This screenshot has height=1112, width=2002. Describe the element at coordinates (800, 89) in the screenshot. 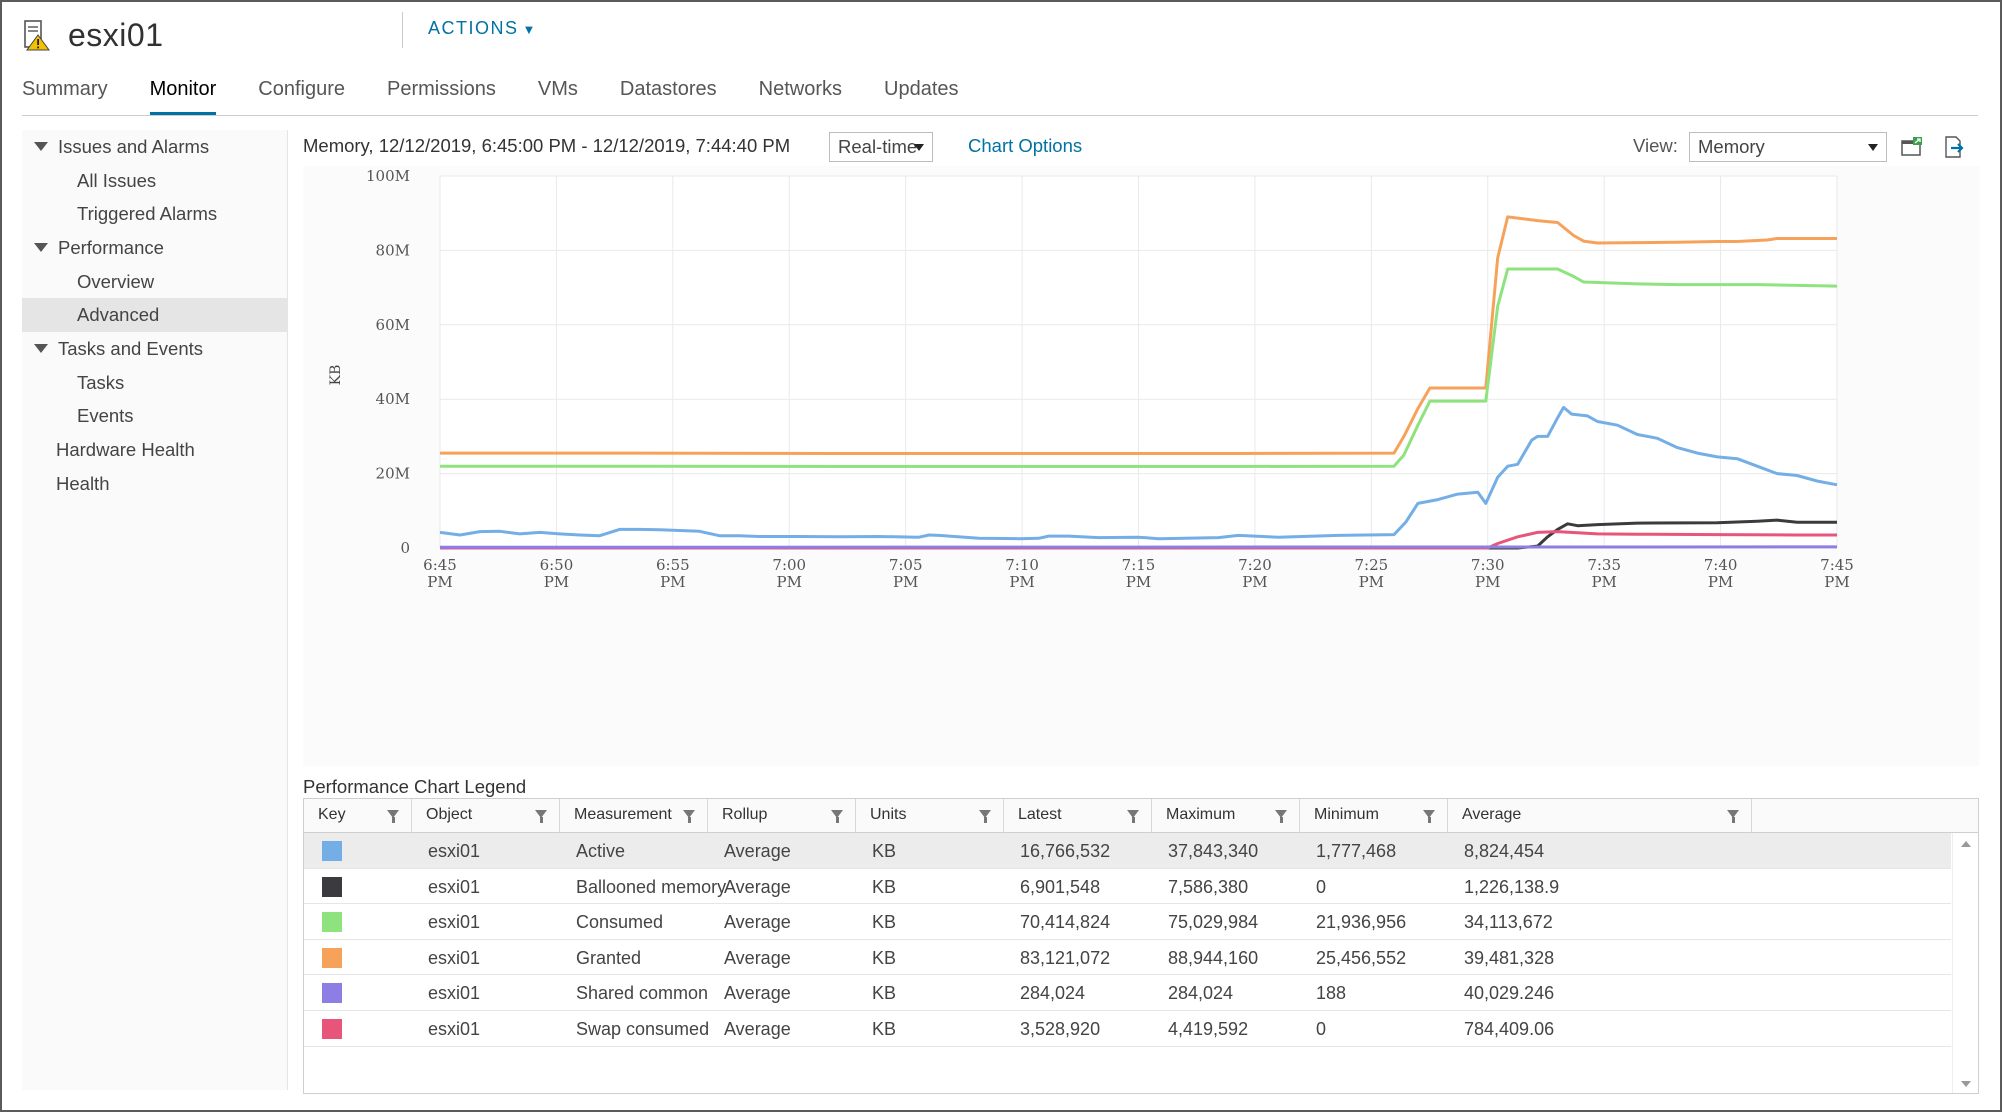

I see `tab-networks: Networks` at that location.